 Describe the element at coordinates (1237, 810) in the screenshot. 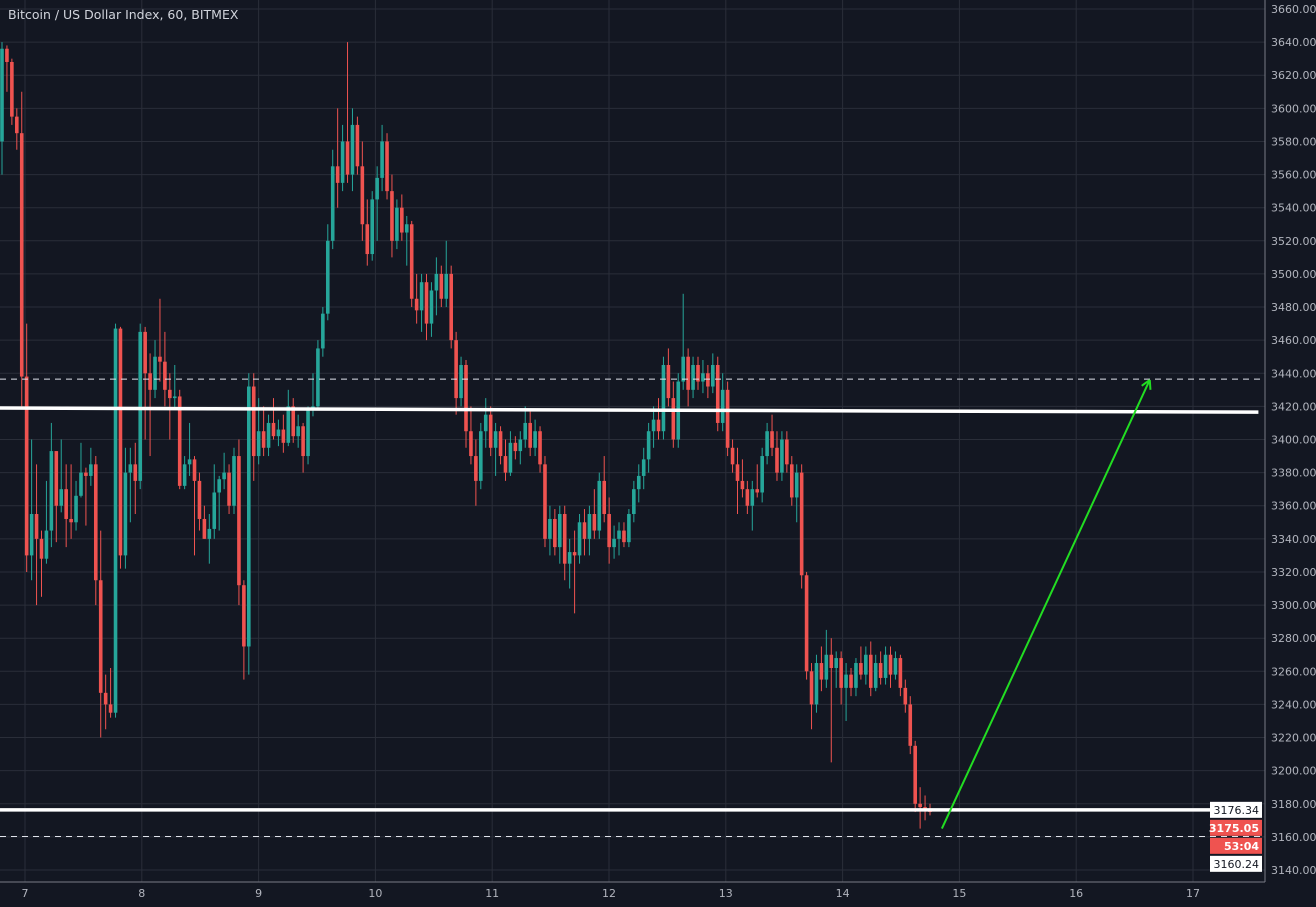

I see `price-label: 3176.34` at that location.